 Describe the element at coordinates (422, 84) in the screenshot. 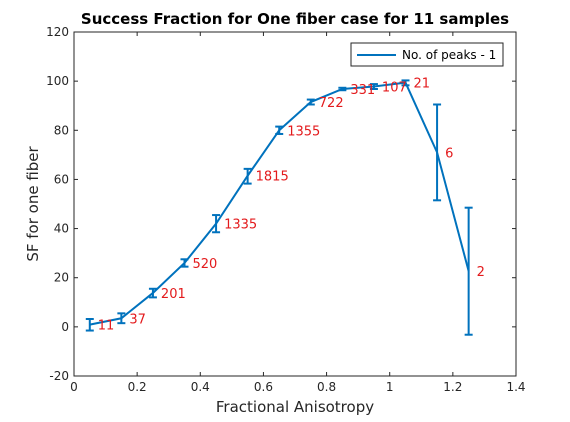

I see `data-label: 21` at that location.